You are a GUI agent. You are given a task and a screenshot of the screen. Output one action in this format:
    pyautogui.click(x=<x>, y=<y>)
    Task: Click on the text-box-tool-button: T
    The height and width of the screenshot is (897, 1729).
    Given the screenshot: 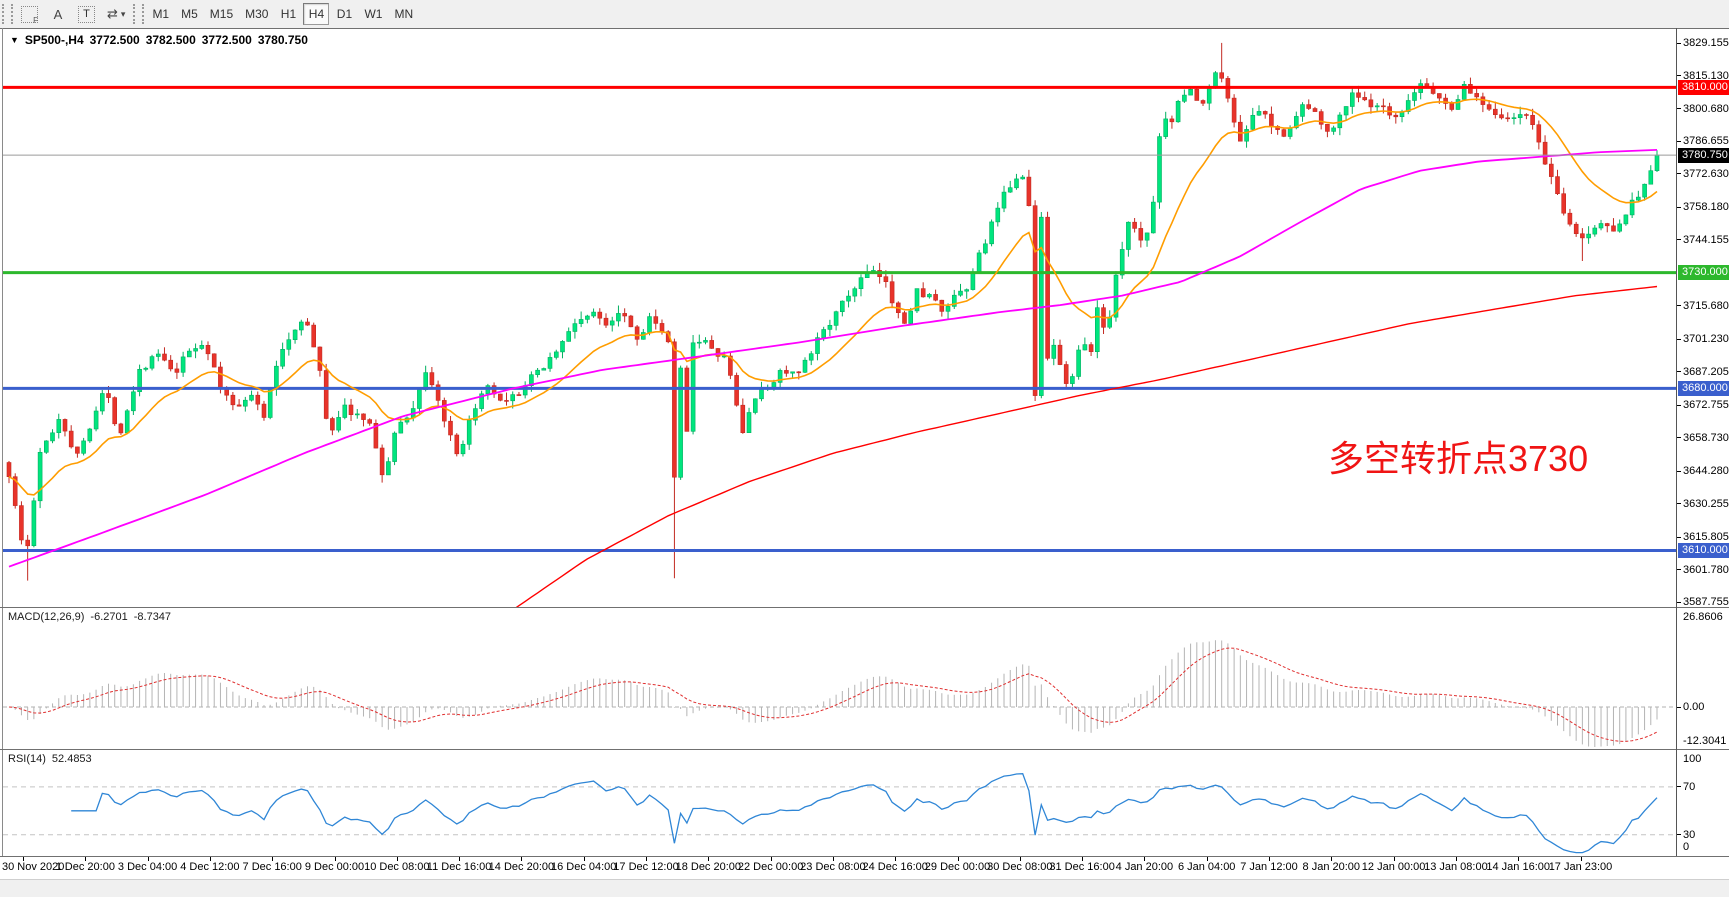 What is the action you would take?
    pyautogui.click(x=86, y=14)
    